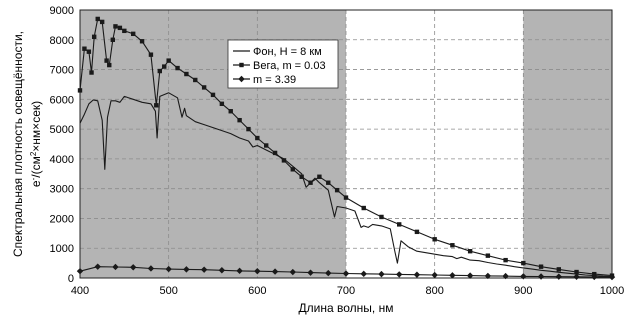 The image size is (627, 320). I want to click on x-tick-label: 400, so click(80, 291).